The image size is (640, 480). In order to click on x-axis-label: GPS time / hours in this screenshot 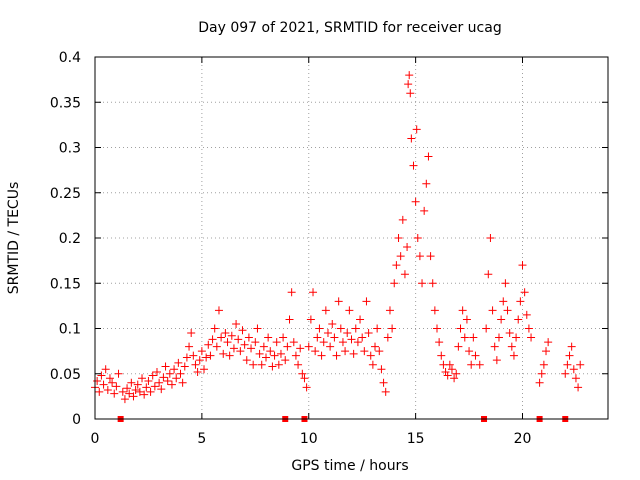, I will do `click(349, 466)`.